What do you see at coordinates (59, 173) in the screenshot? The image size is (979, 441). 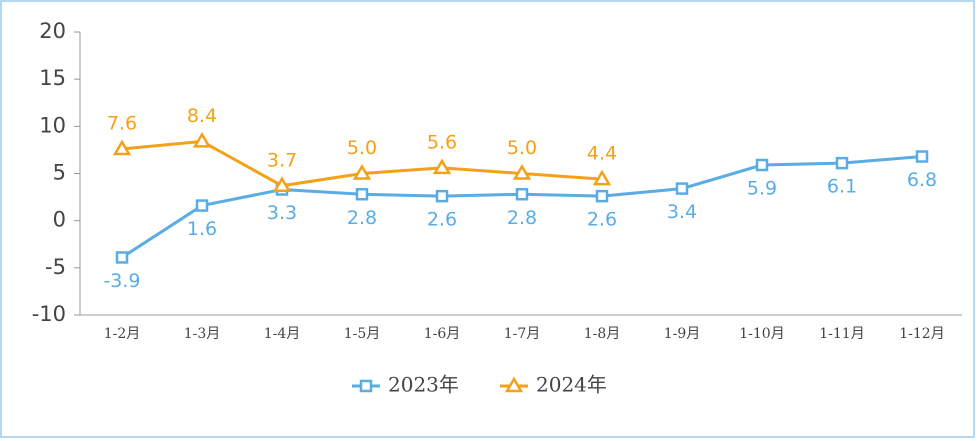 I see `y-tick-label: 5` at bounding box center [59, 173].